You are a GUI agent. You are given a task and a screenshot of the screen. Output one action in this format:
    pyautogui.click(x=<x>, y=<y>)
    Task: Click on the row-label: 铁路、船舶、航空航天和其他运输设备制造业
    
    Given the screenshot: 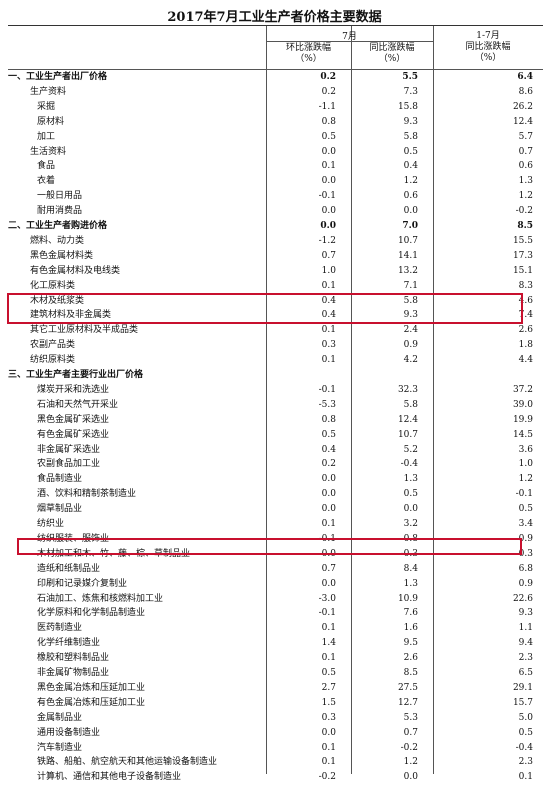 What is the action you would take?
    pyautogui.click(x=127, y=762)
    